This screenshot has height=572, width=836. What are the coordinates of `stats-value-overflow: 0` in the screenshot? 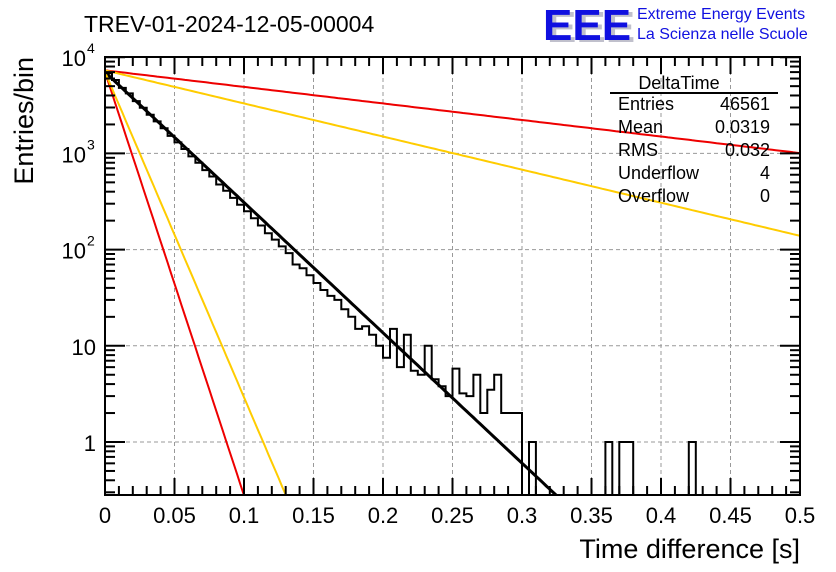 It's located at (765, 196).